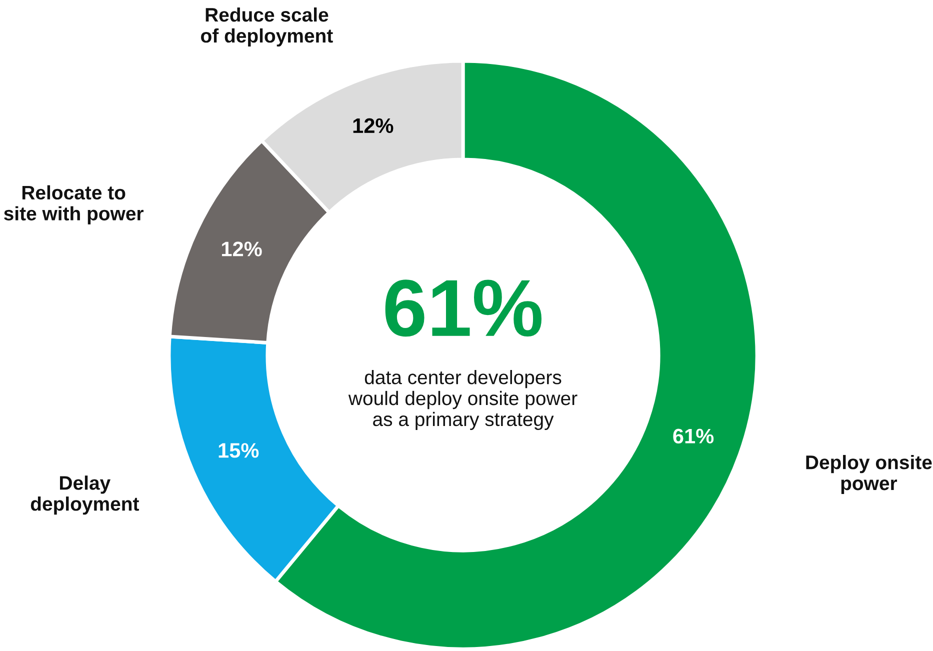  I want to click on slice-label: Relocate to site with power, so click(74, 204).